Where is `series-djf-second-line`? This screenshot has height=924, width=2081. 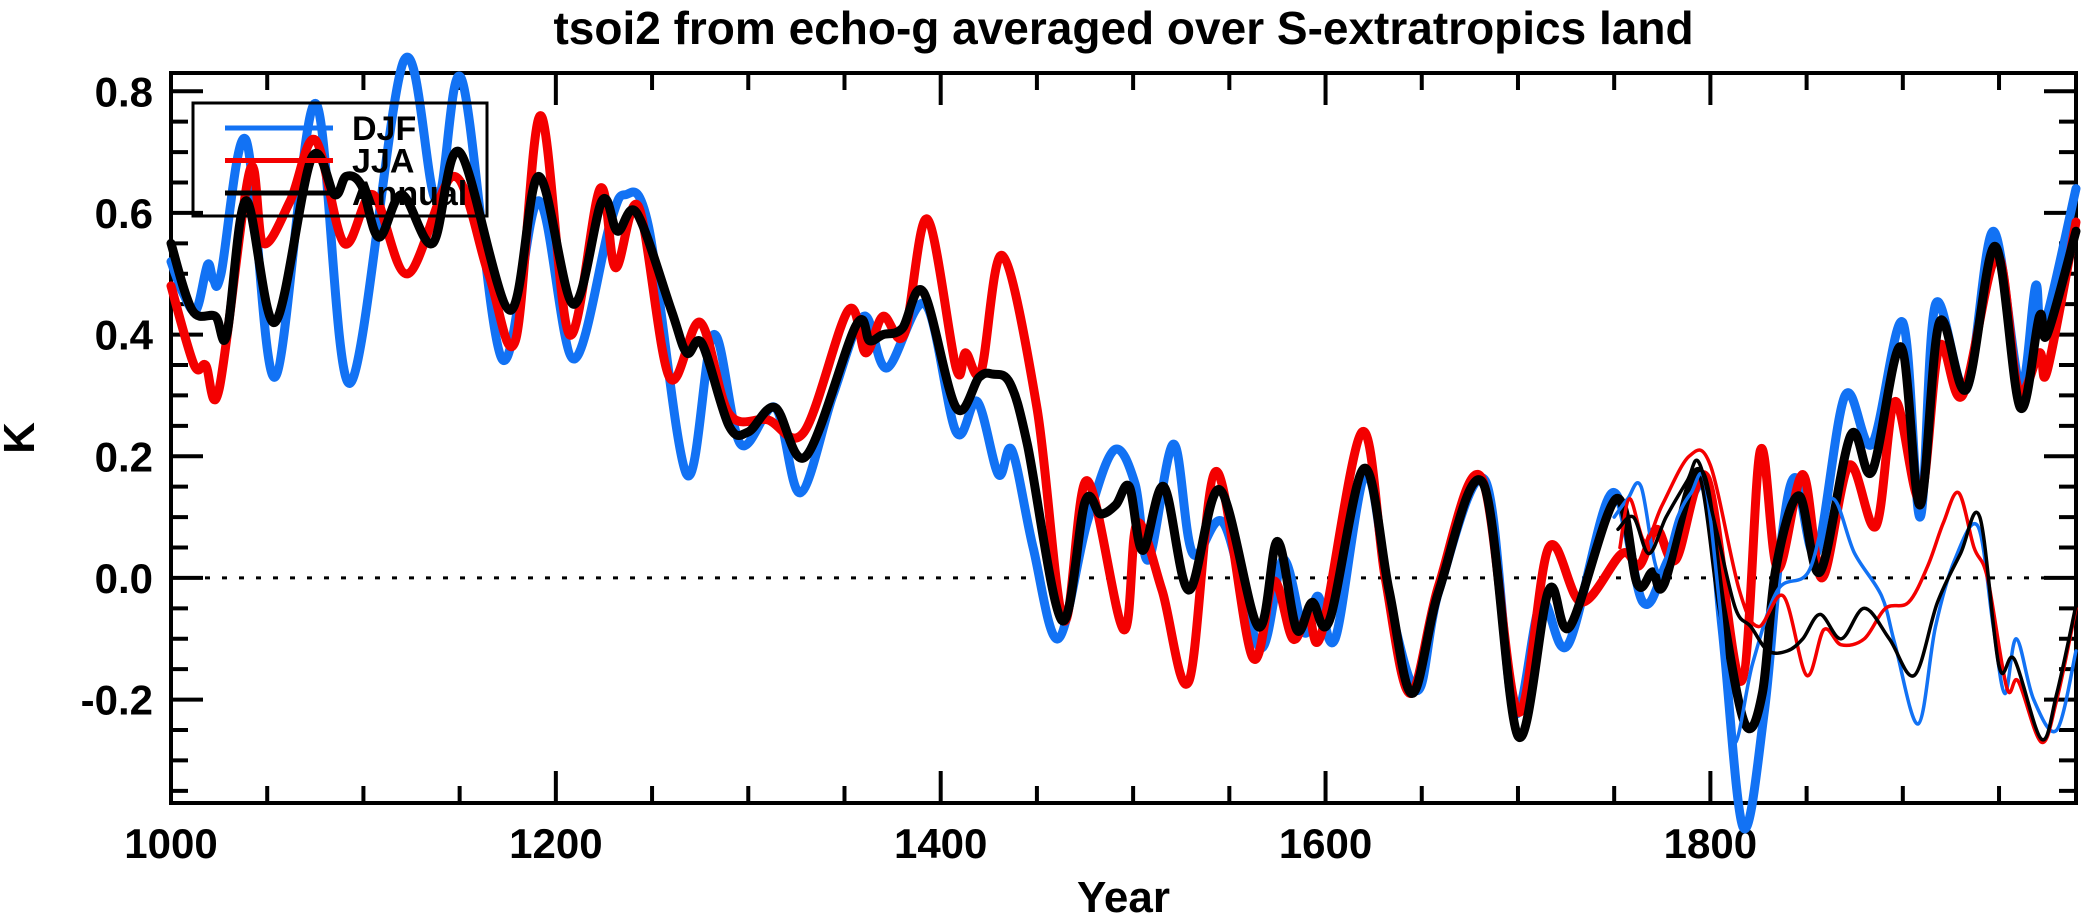 series-djf-second-line is located at coordinates (1845, 608).